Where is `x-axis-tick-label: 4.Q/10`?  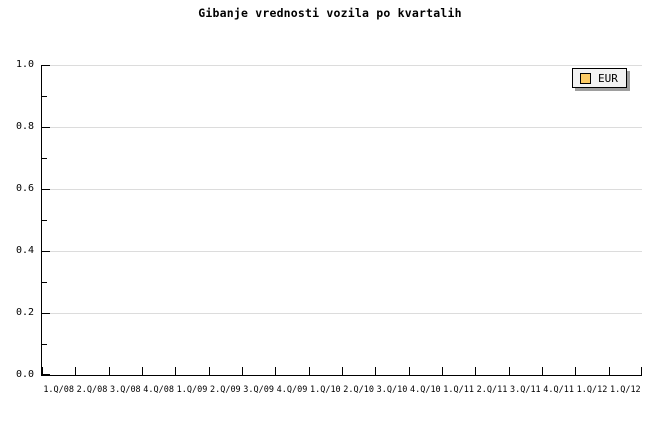
x-axis-tick-label: 4.Q/10 is located at coordinates (425, 390).